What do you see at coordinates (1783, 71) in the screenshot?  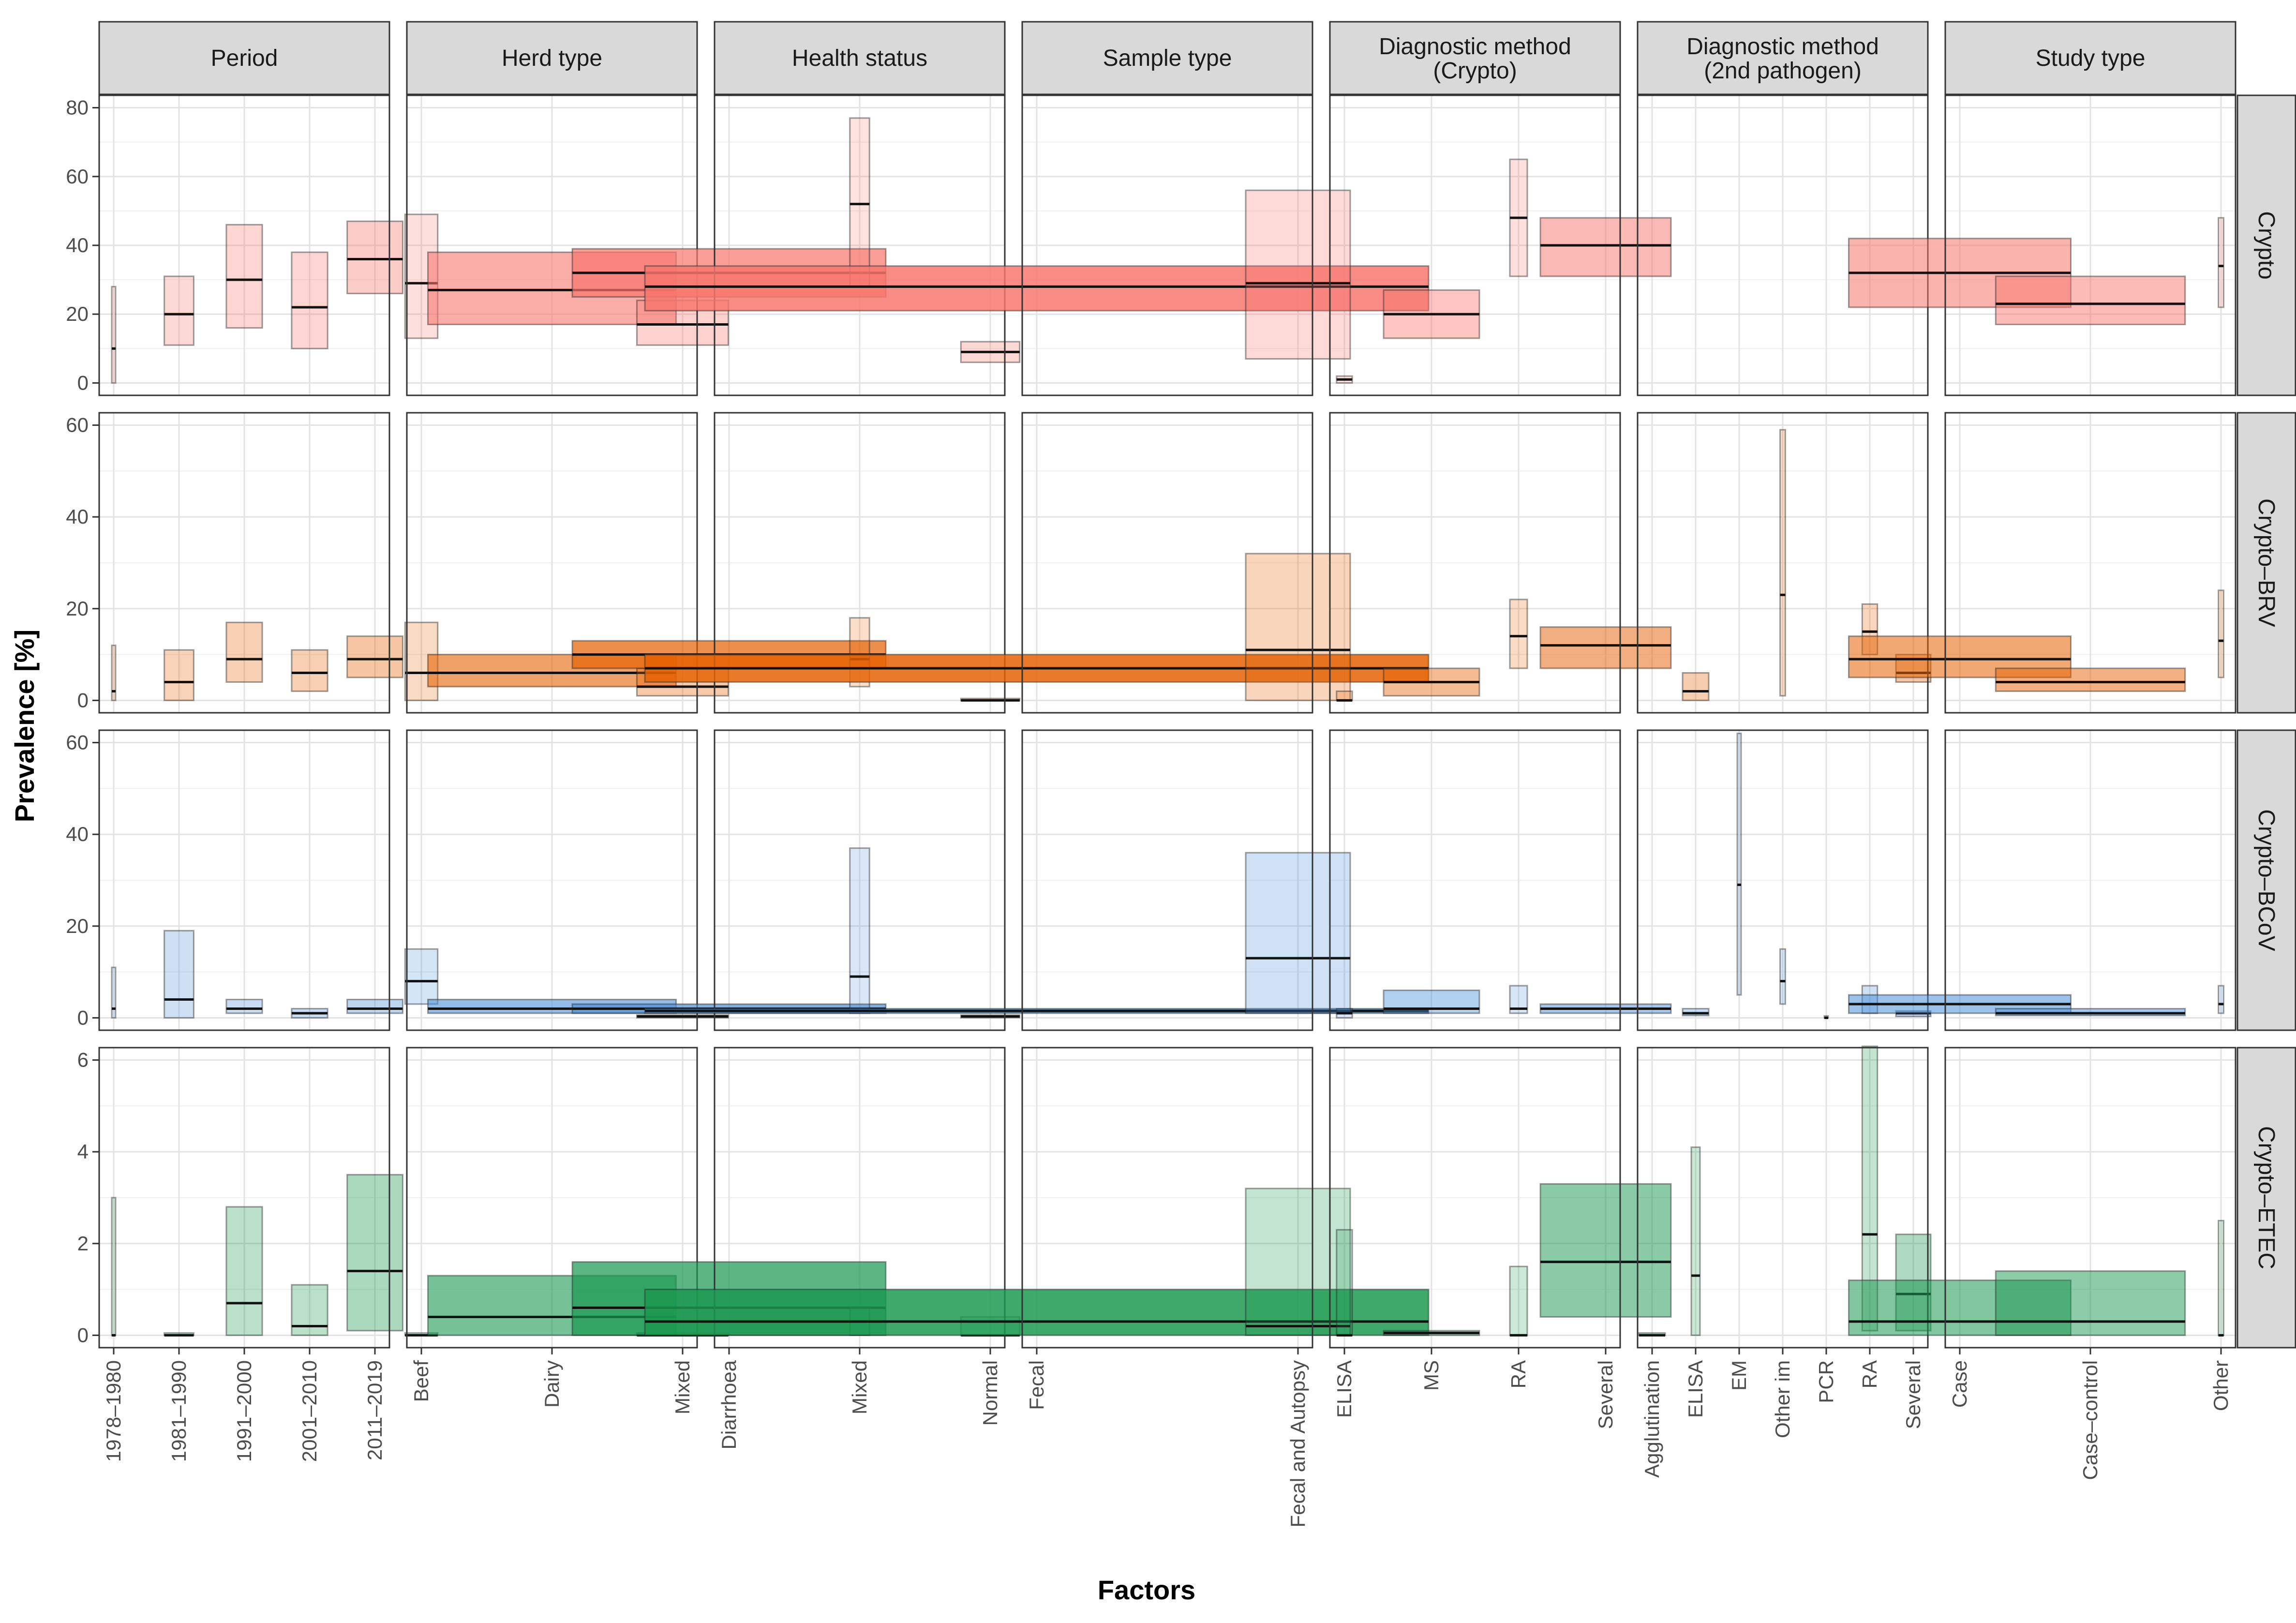 I see `strip-label-line: (2nd pathogen)` at bounding box center [1783, 71].